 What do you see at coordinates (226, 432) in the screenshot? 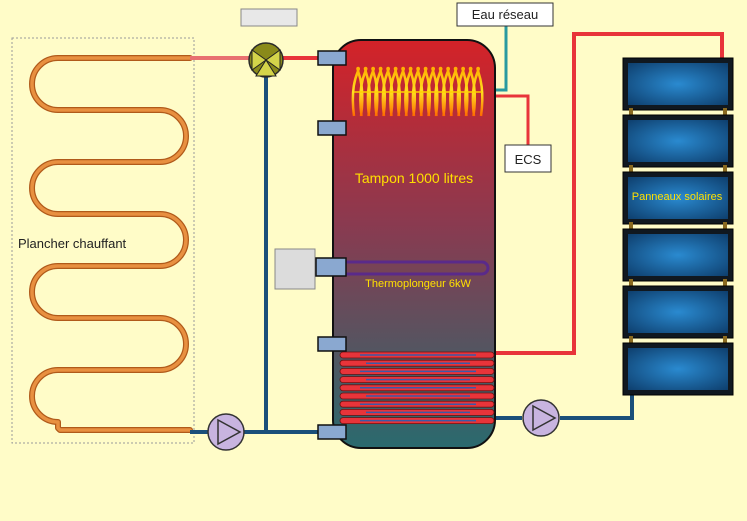
I see `floor-pump-icon` at bounding box center [226, 432].